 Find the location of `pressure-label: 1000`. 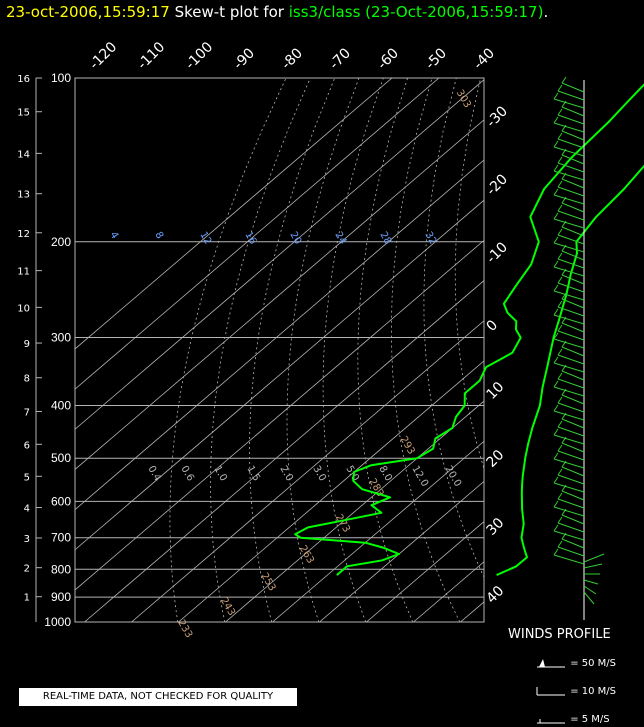

pressure-label: 1000 is located at coordinates (57, 622).